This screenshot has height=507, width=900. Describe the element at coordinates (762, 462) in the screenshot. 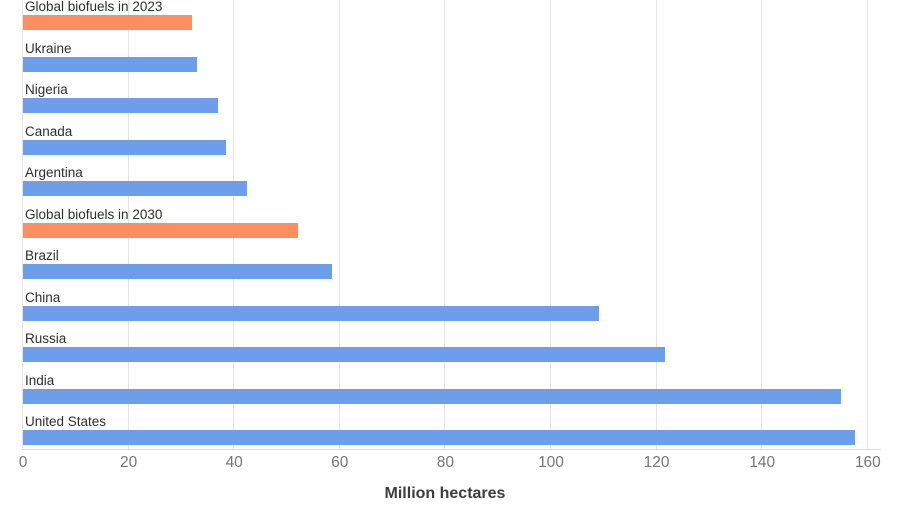

I see `x-tick-label-140: 140` at that location.